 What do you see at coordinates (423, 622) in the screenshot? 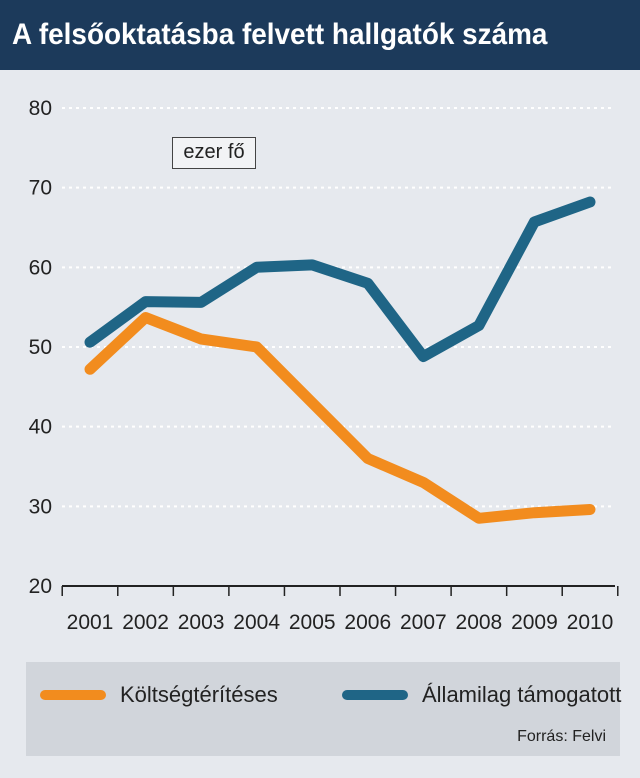
I see `x-tick-label-2007: 2007` at bounding box center [423, 622].